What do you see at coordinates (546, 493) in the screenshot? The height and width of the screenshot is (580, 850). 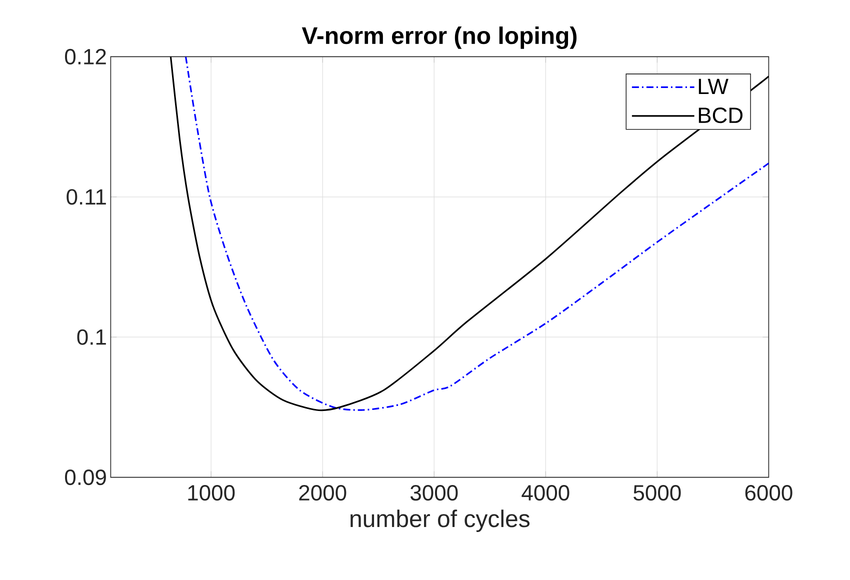 I see `x-tick-label: 4000` at bounding box center [546, 493].